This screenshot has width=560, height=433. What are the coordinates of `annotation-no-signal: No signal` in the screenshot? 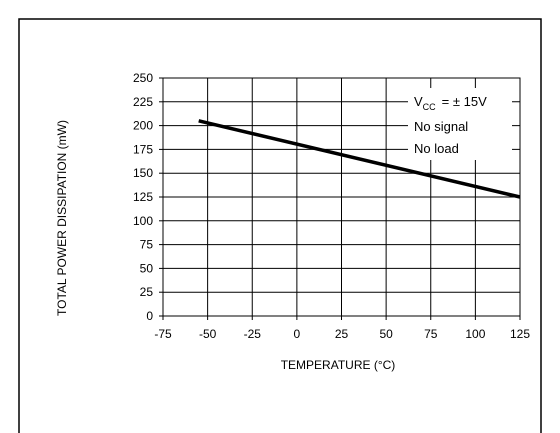 It's located at (441, 126).